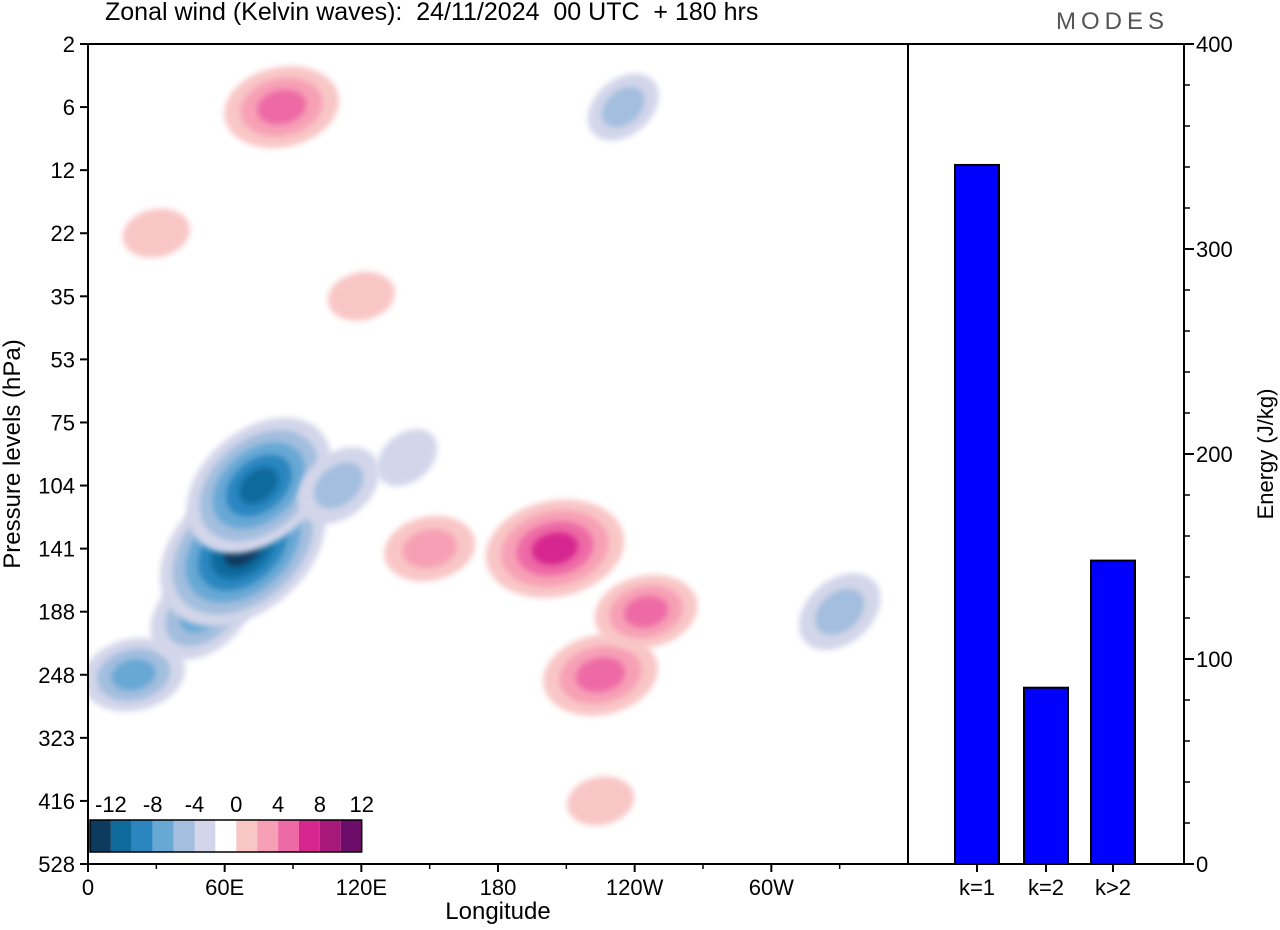 This screenshot has width=1280, height=930. I want to click on brand-logo: MODES, so click(1113, 21).